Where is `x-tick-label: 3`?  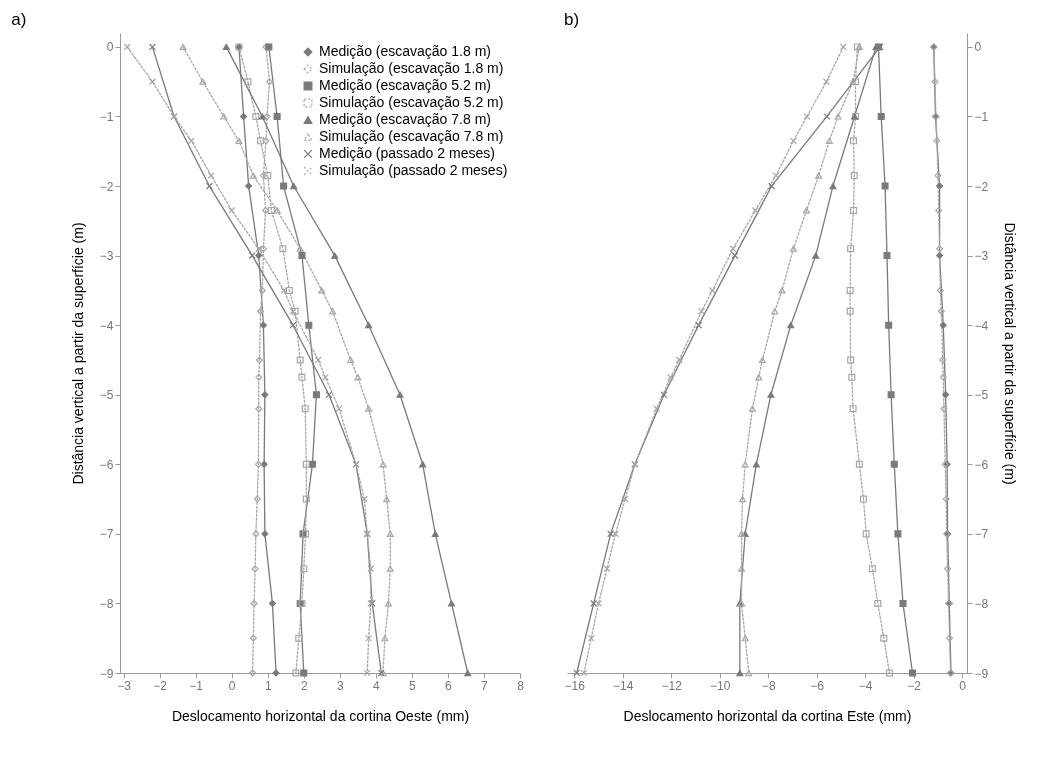 x-tick-label: 3 is located at coordinates (340, 685).